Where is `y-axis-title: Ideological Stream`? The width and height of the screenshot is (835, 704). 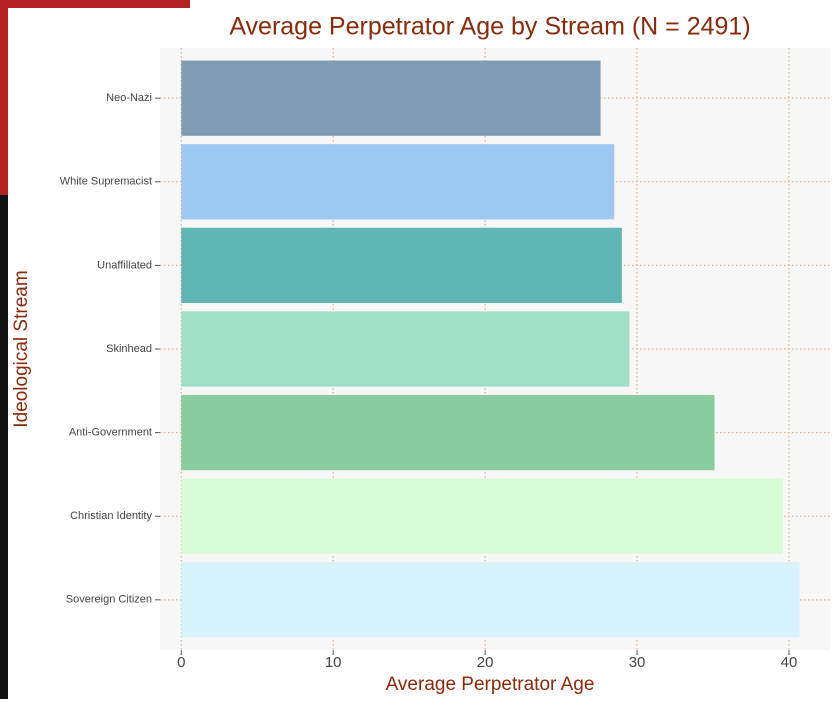 y-axis-title: Ideological Stream is located at coordinates (21, 348).